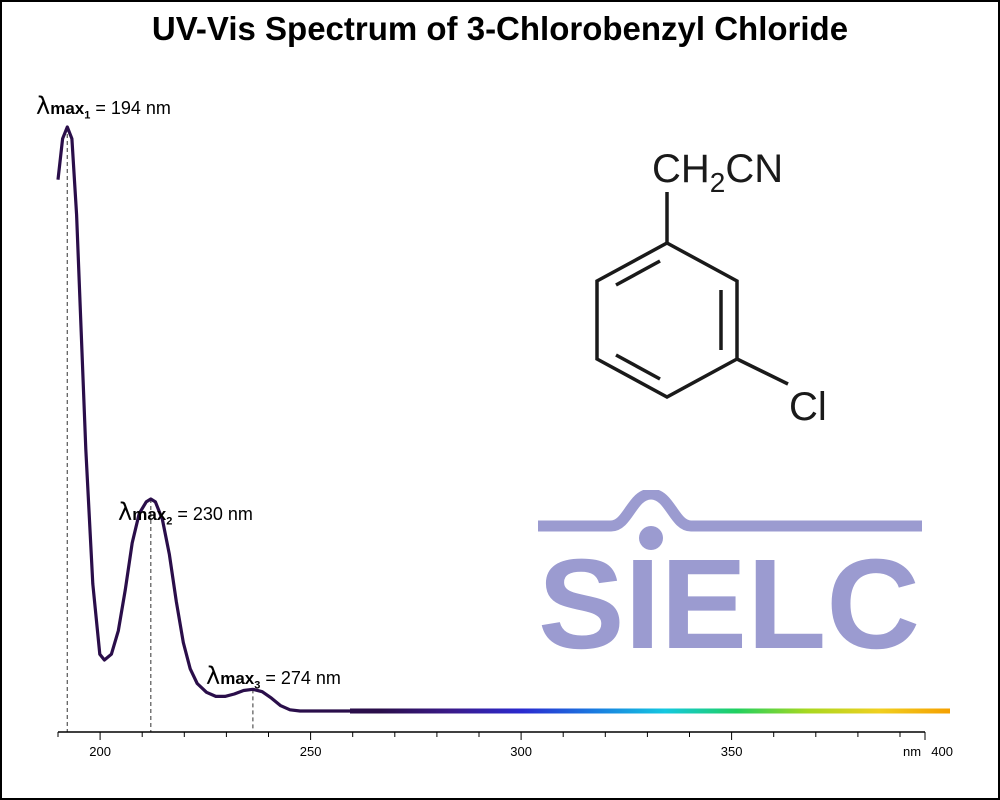  Describe the element at coordinates (521, 751) in the screenshot. I see `x-tick-label: 300` at that location.